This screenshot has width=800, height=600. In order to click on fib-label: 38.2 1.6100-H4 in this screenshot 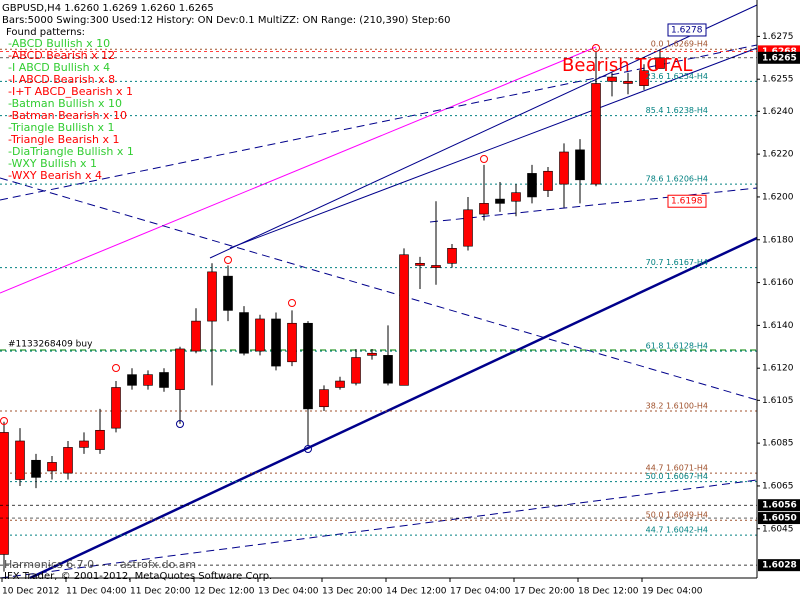, I will do `click(677, 406)`.